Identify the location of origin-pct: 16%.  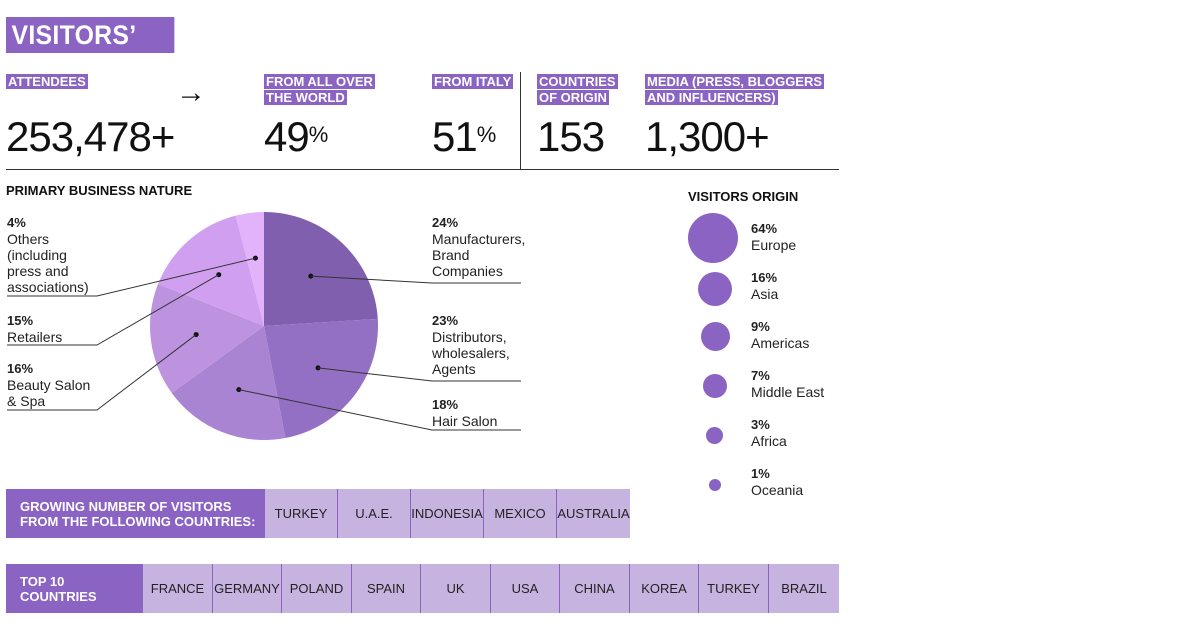
(764, 277).